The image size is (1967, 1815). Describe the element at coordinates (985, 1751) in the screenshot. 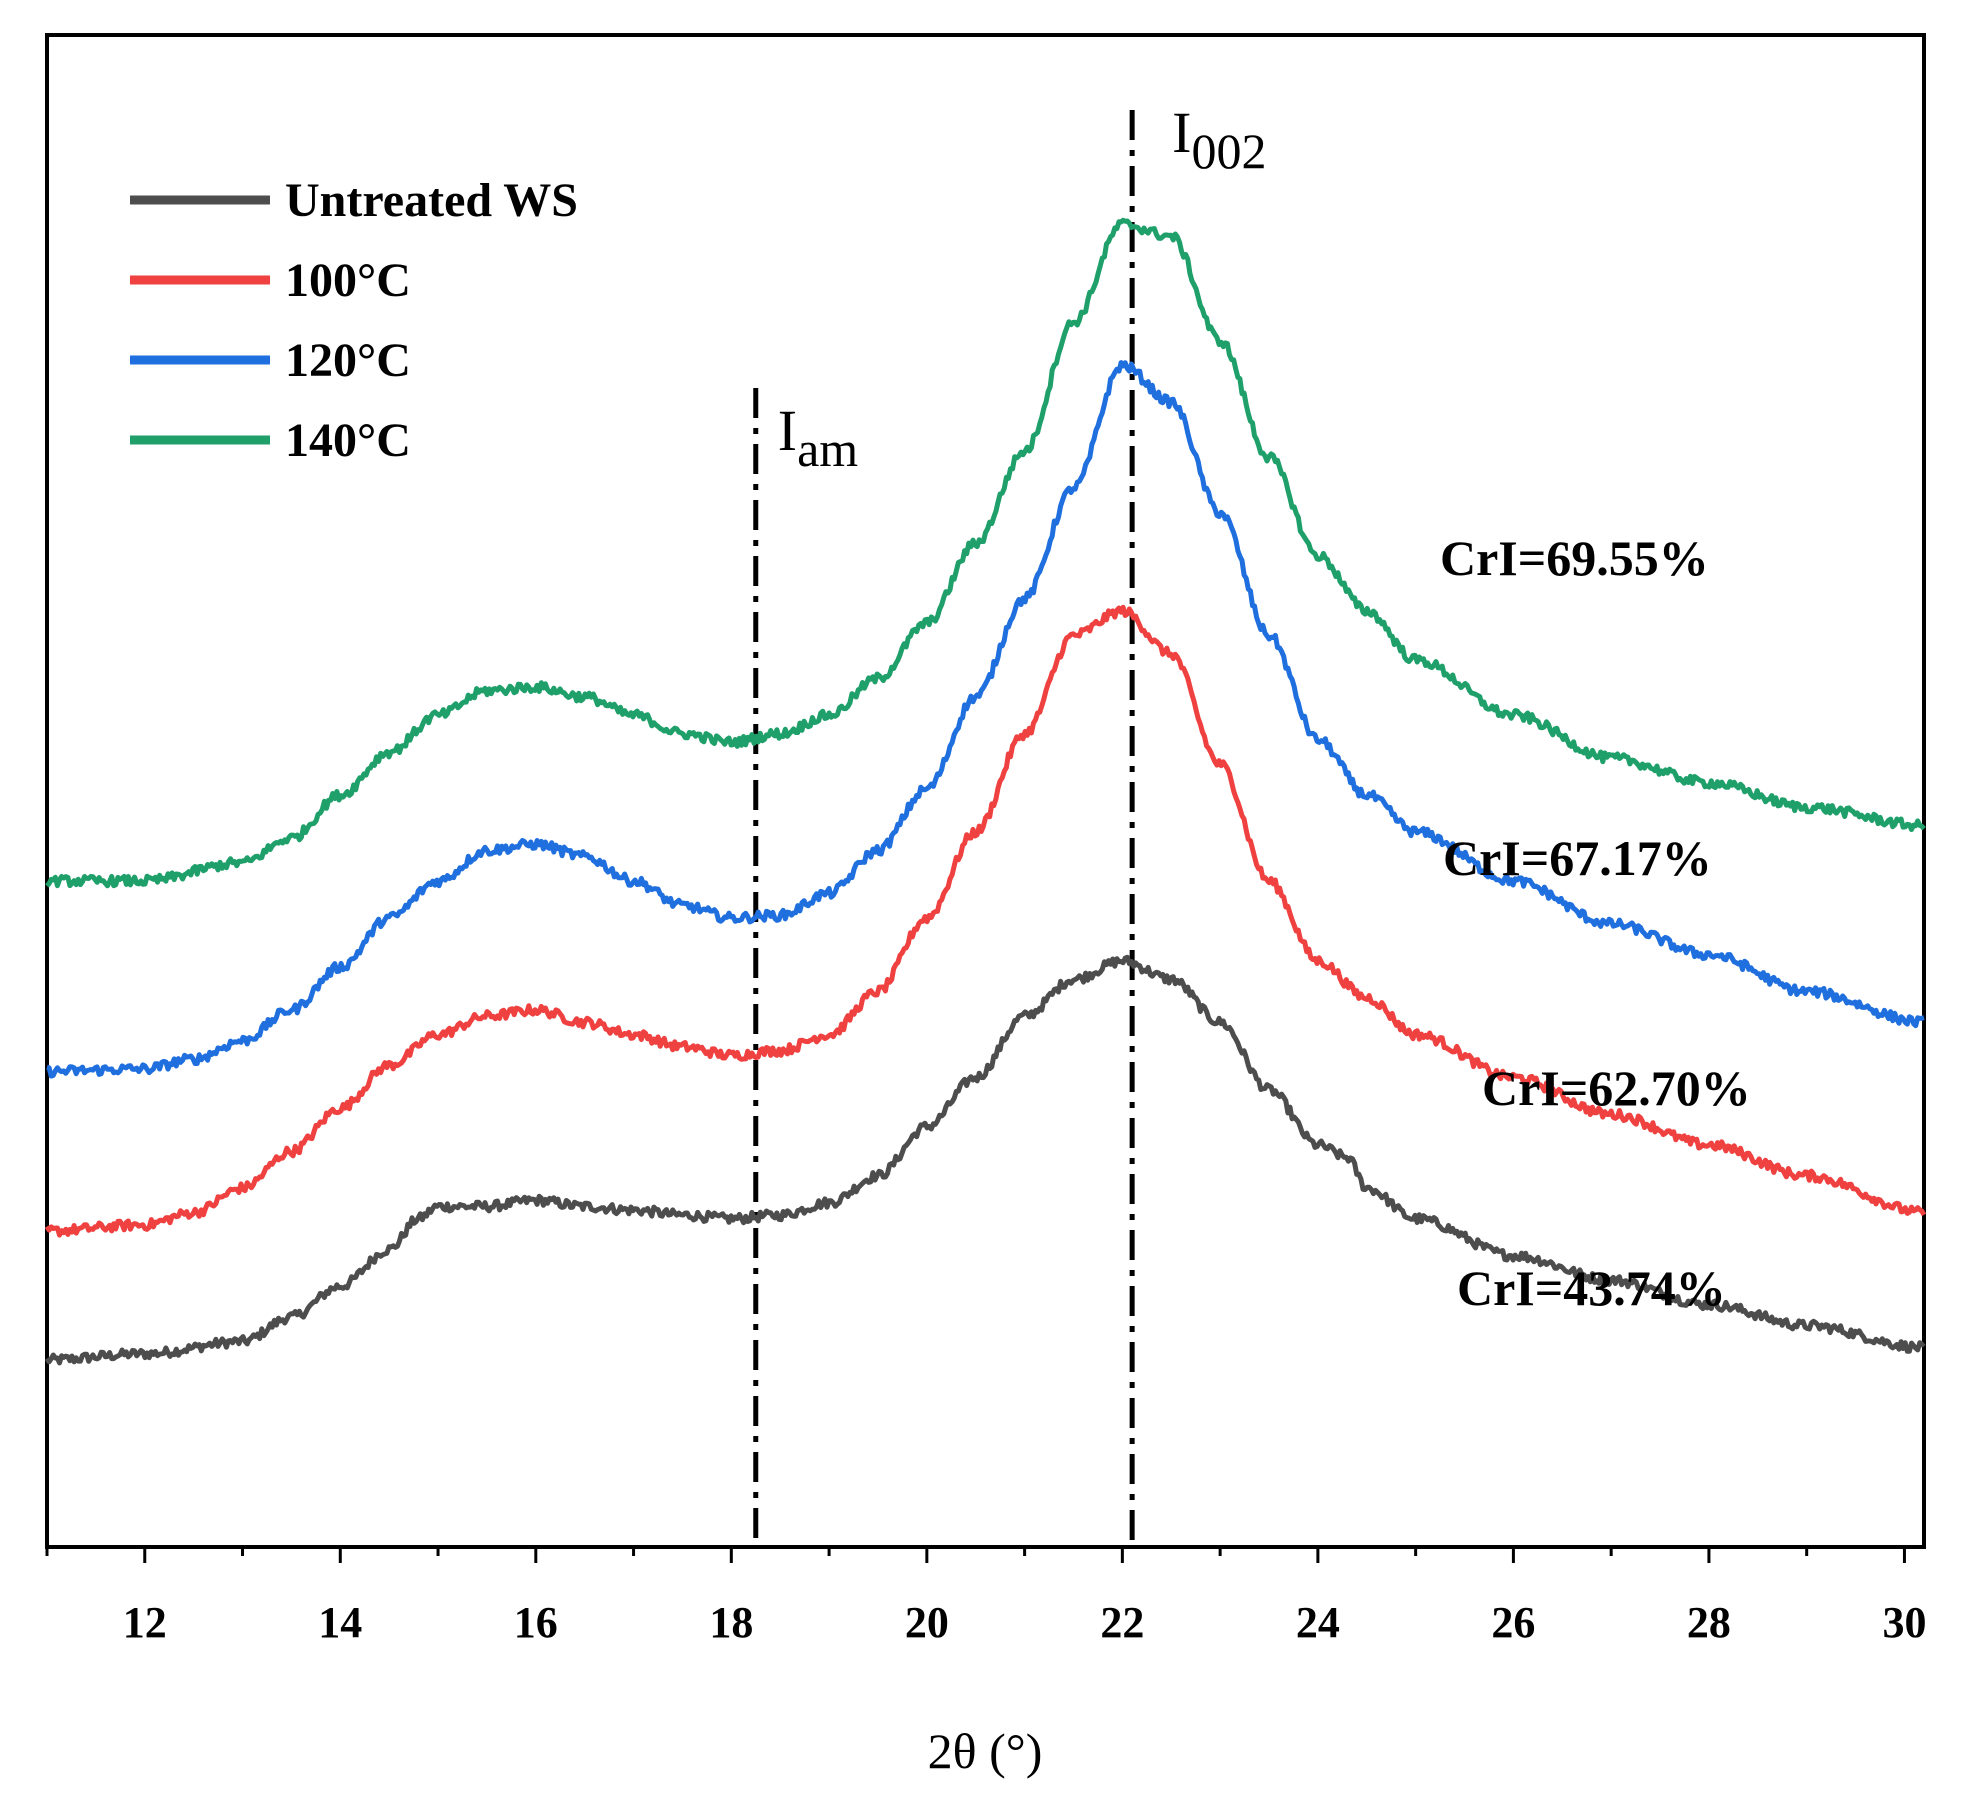

I see `x-axis-label: 2θ (°)` at that location.